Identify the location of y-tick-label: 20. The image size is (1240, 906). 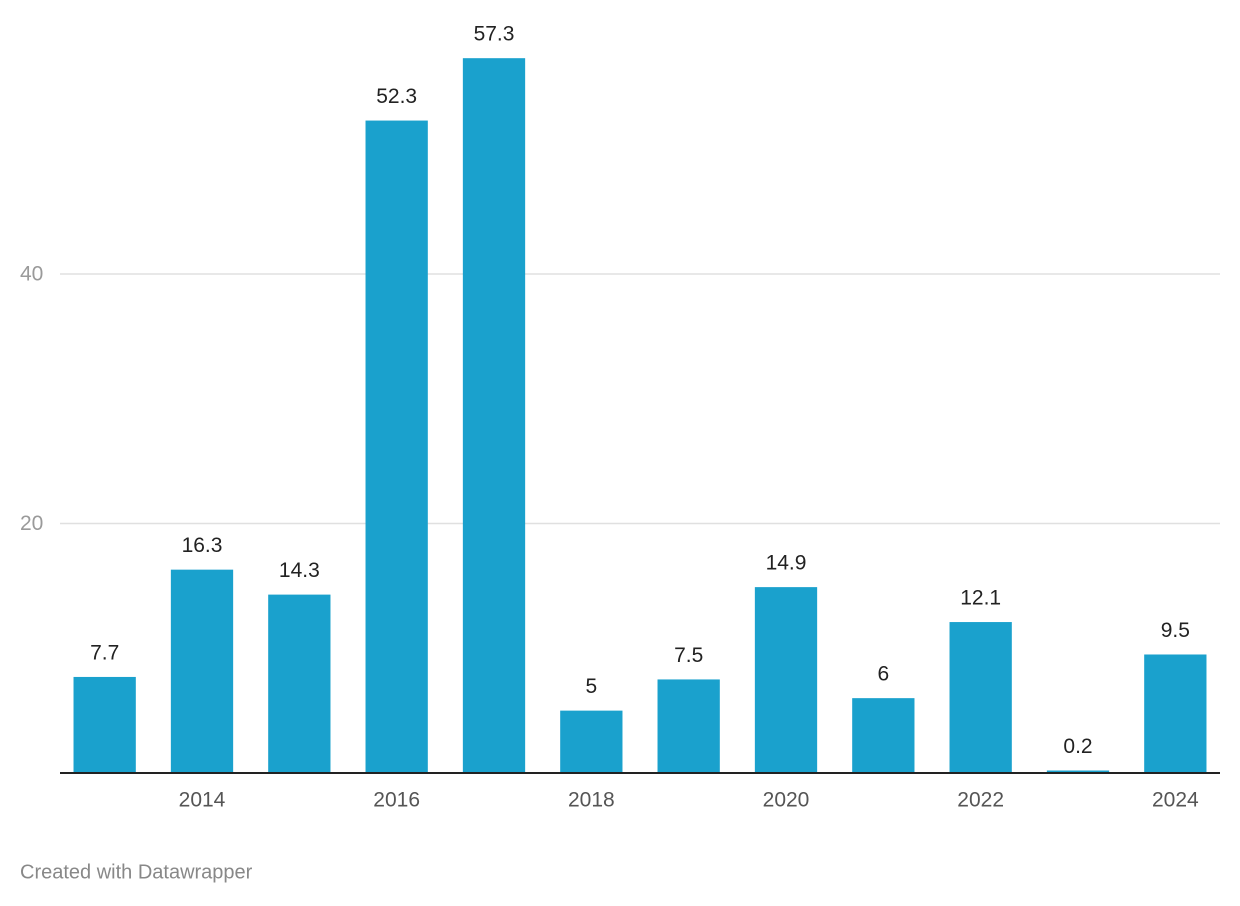
(31, 523).